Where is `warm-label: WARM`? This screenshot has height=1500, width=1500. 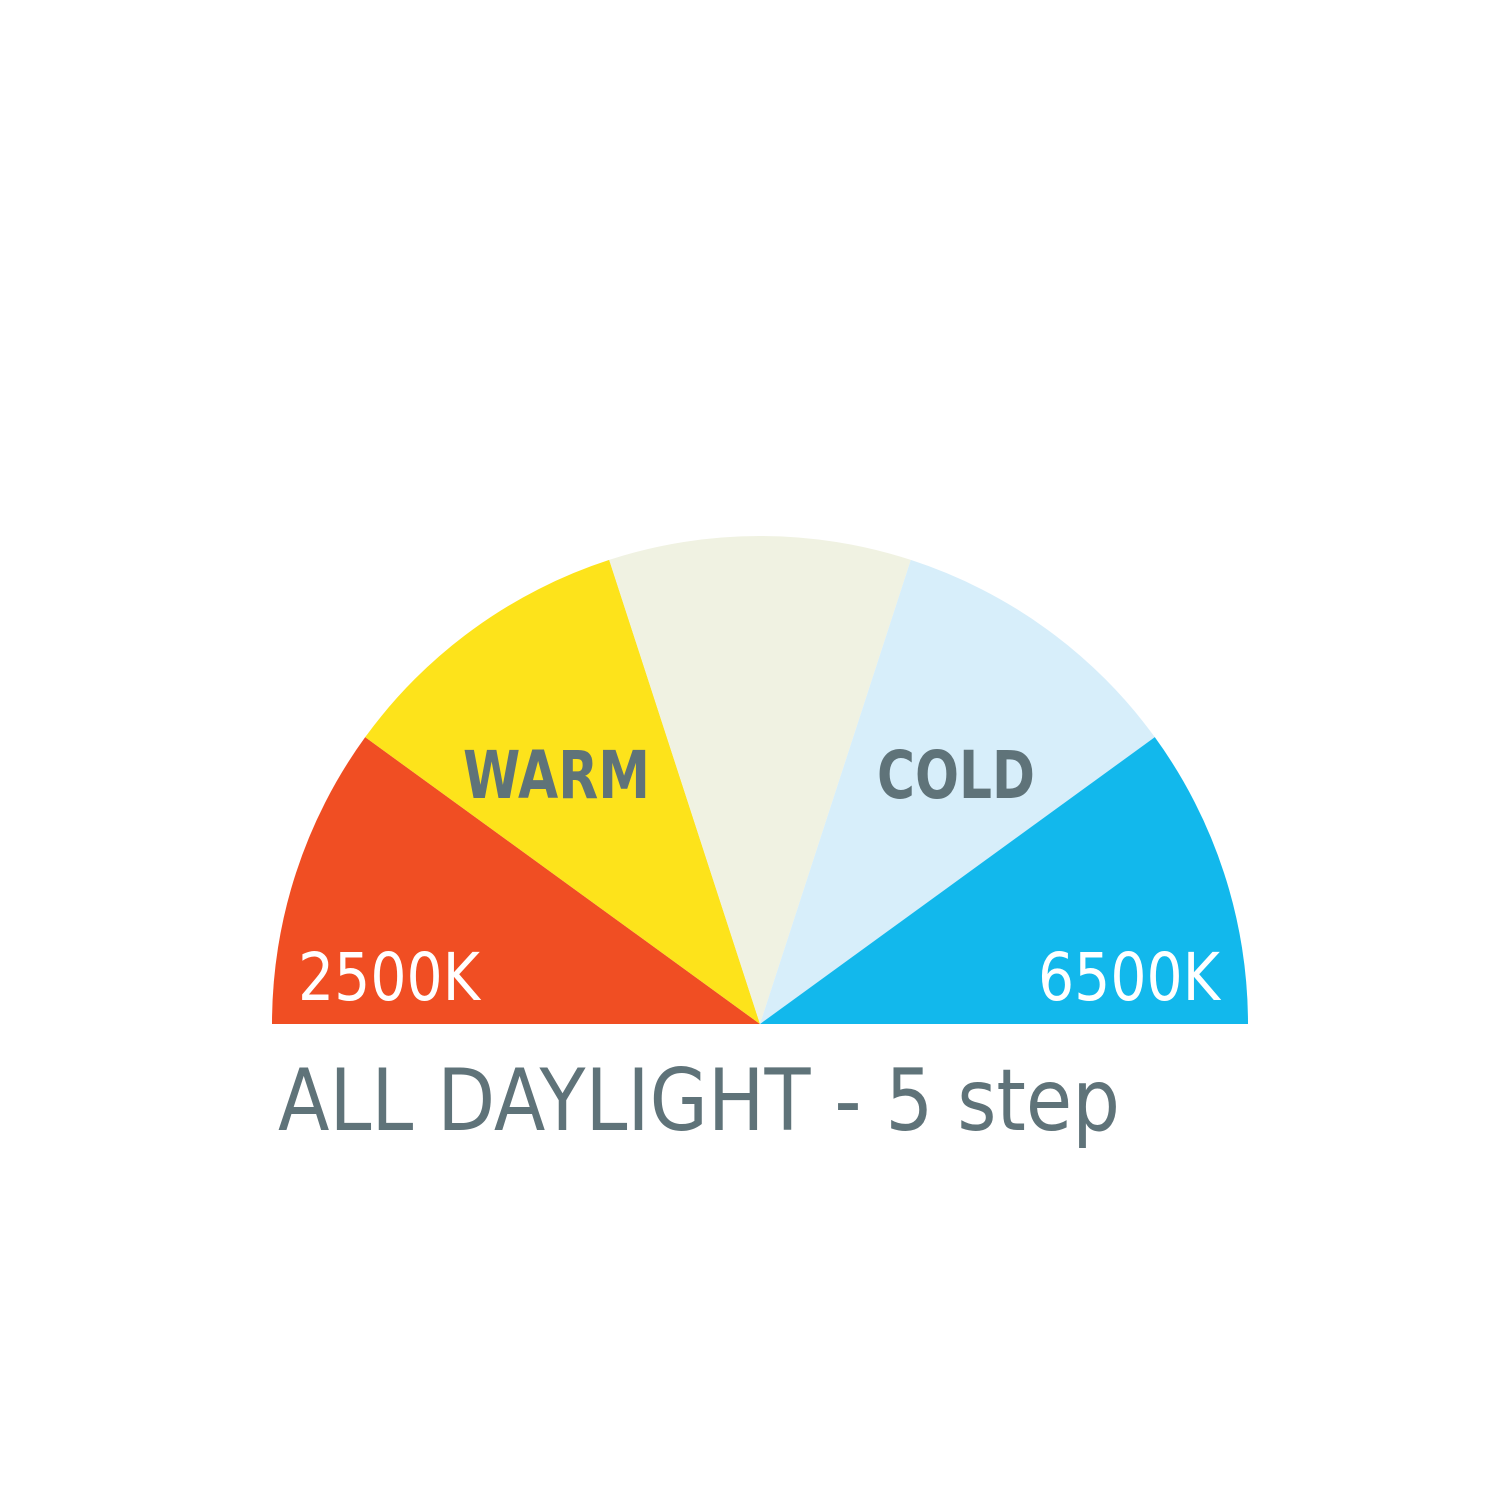 warm-label: WARM is located at coordinates (556, 775).